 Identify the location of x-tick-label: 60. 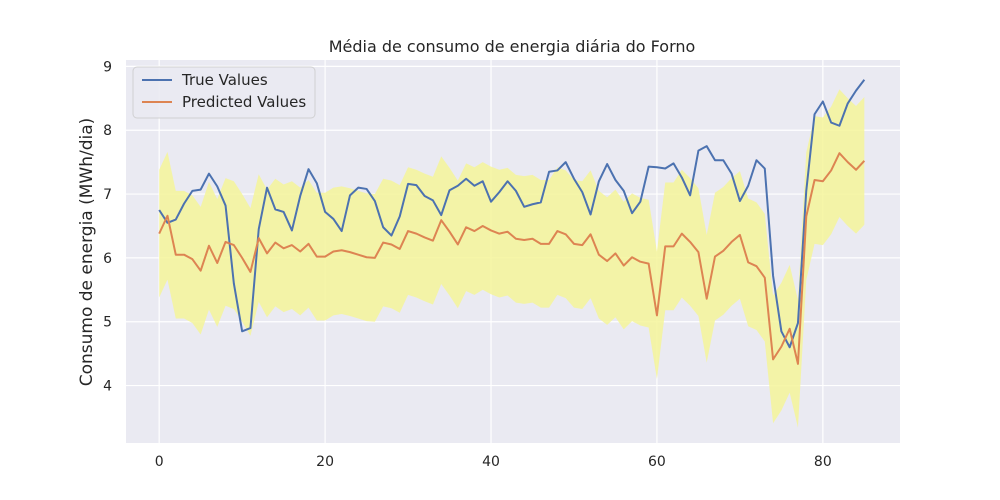
(657, 462).